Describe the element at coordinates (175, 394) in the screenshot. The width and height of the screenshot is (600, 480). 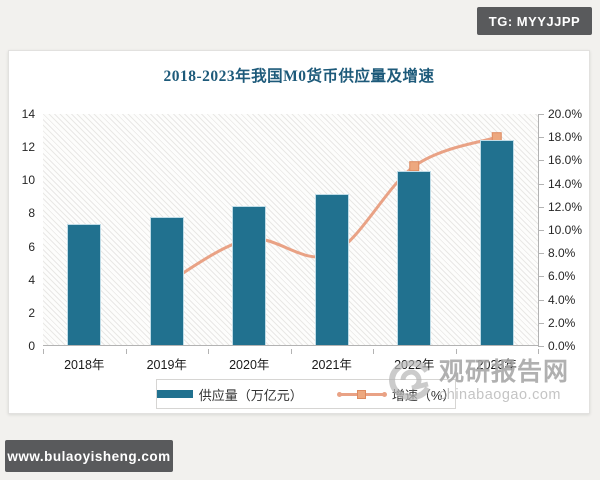
I see `bar-swatch-icon` at that location.